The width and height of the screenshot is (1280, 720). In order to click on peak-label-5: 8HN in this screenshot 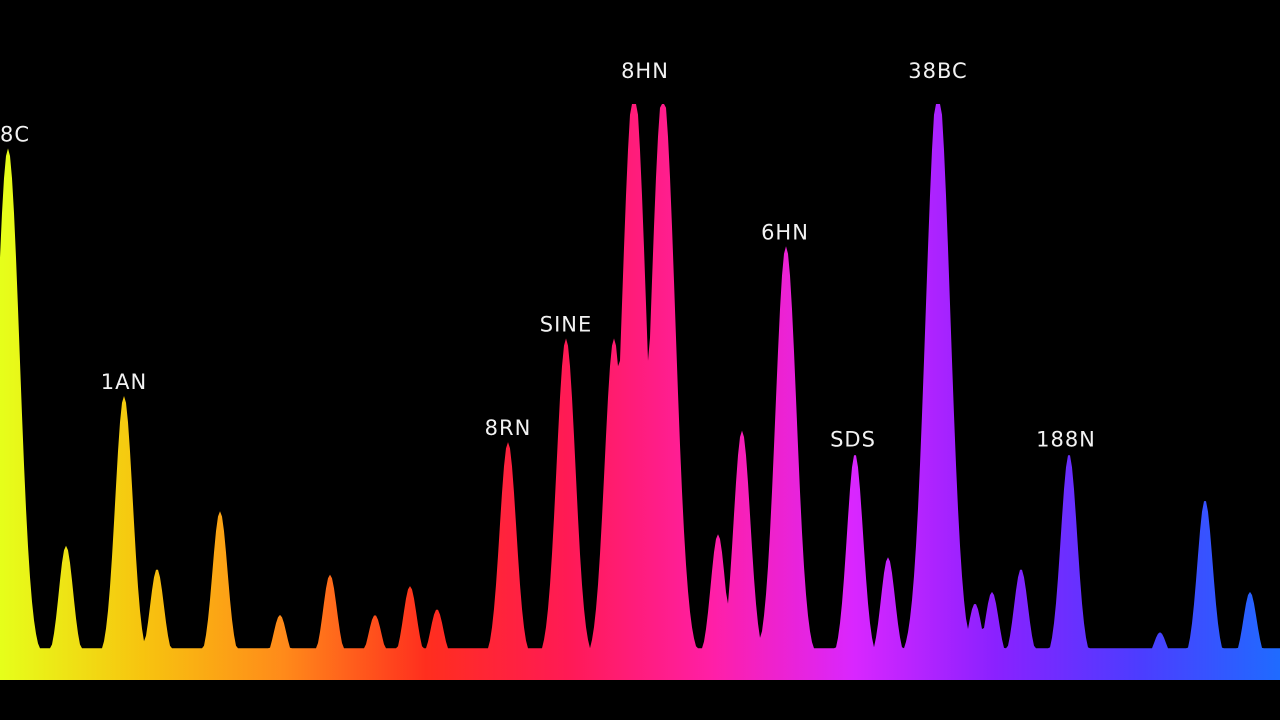, I will do `click(645, 71)`.